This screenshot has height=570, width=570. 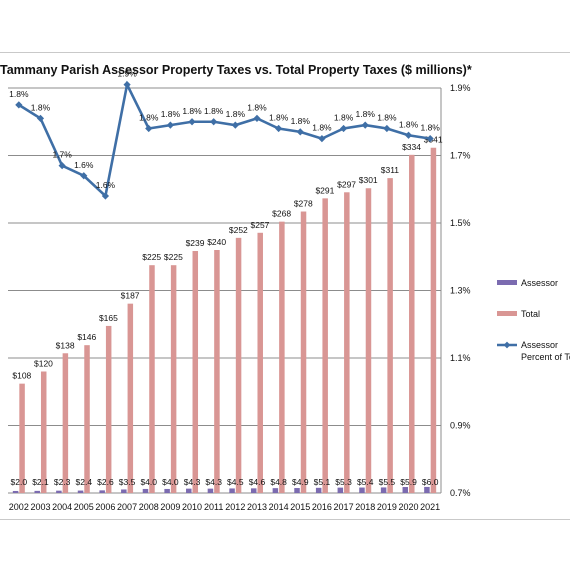 I want to click on x-tick-label: 2003, so click(x=40, y=507).